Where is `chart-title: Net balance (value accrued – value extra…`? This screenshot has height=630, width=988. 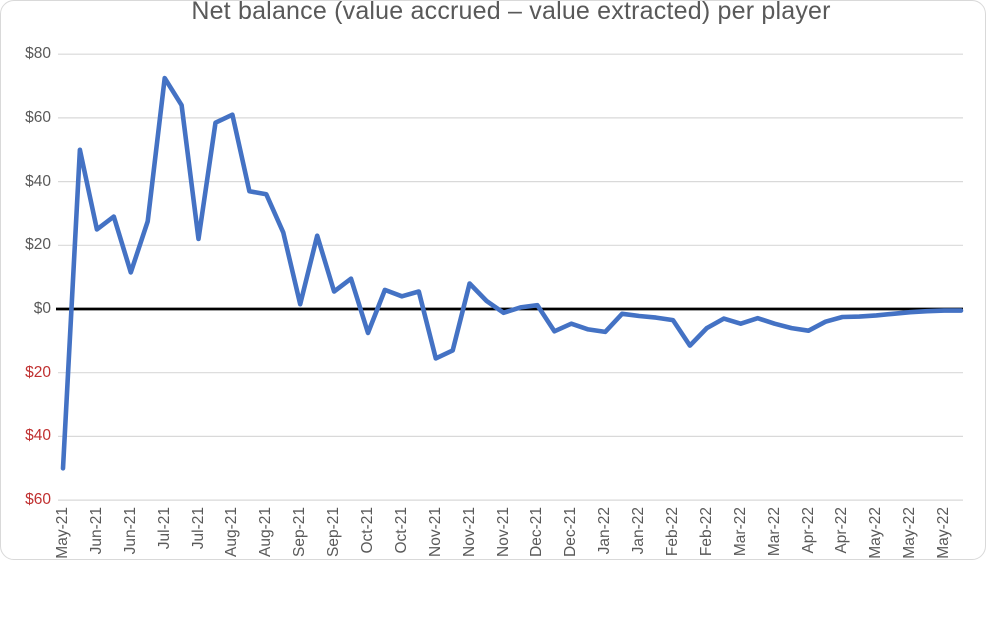 chart-title: Net balance (value accrued – value extra… is located at coordinates (511, 12).